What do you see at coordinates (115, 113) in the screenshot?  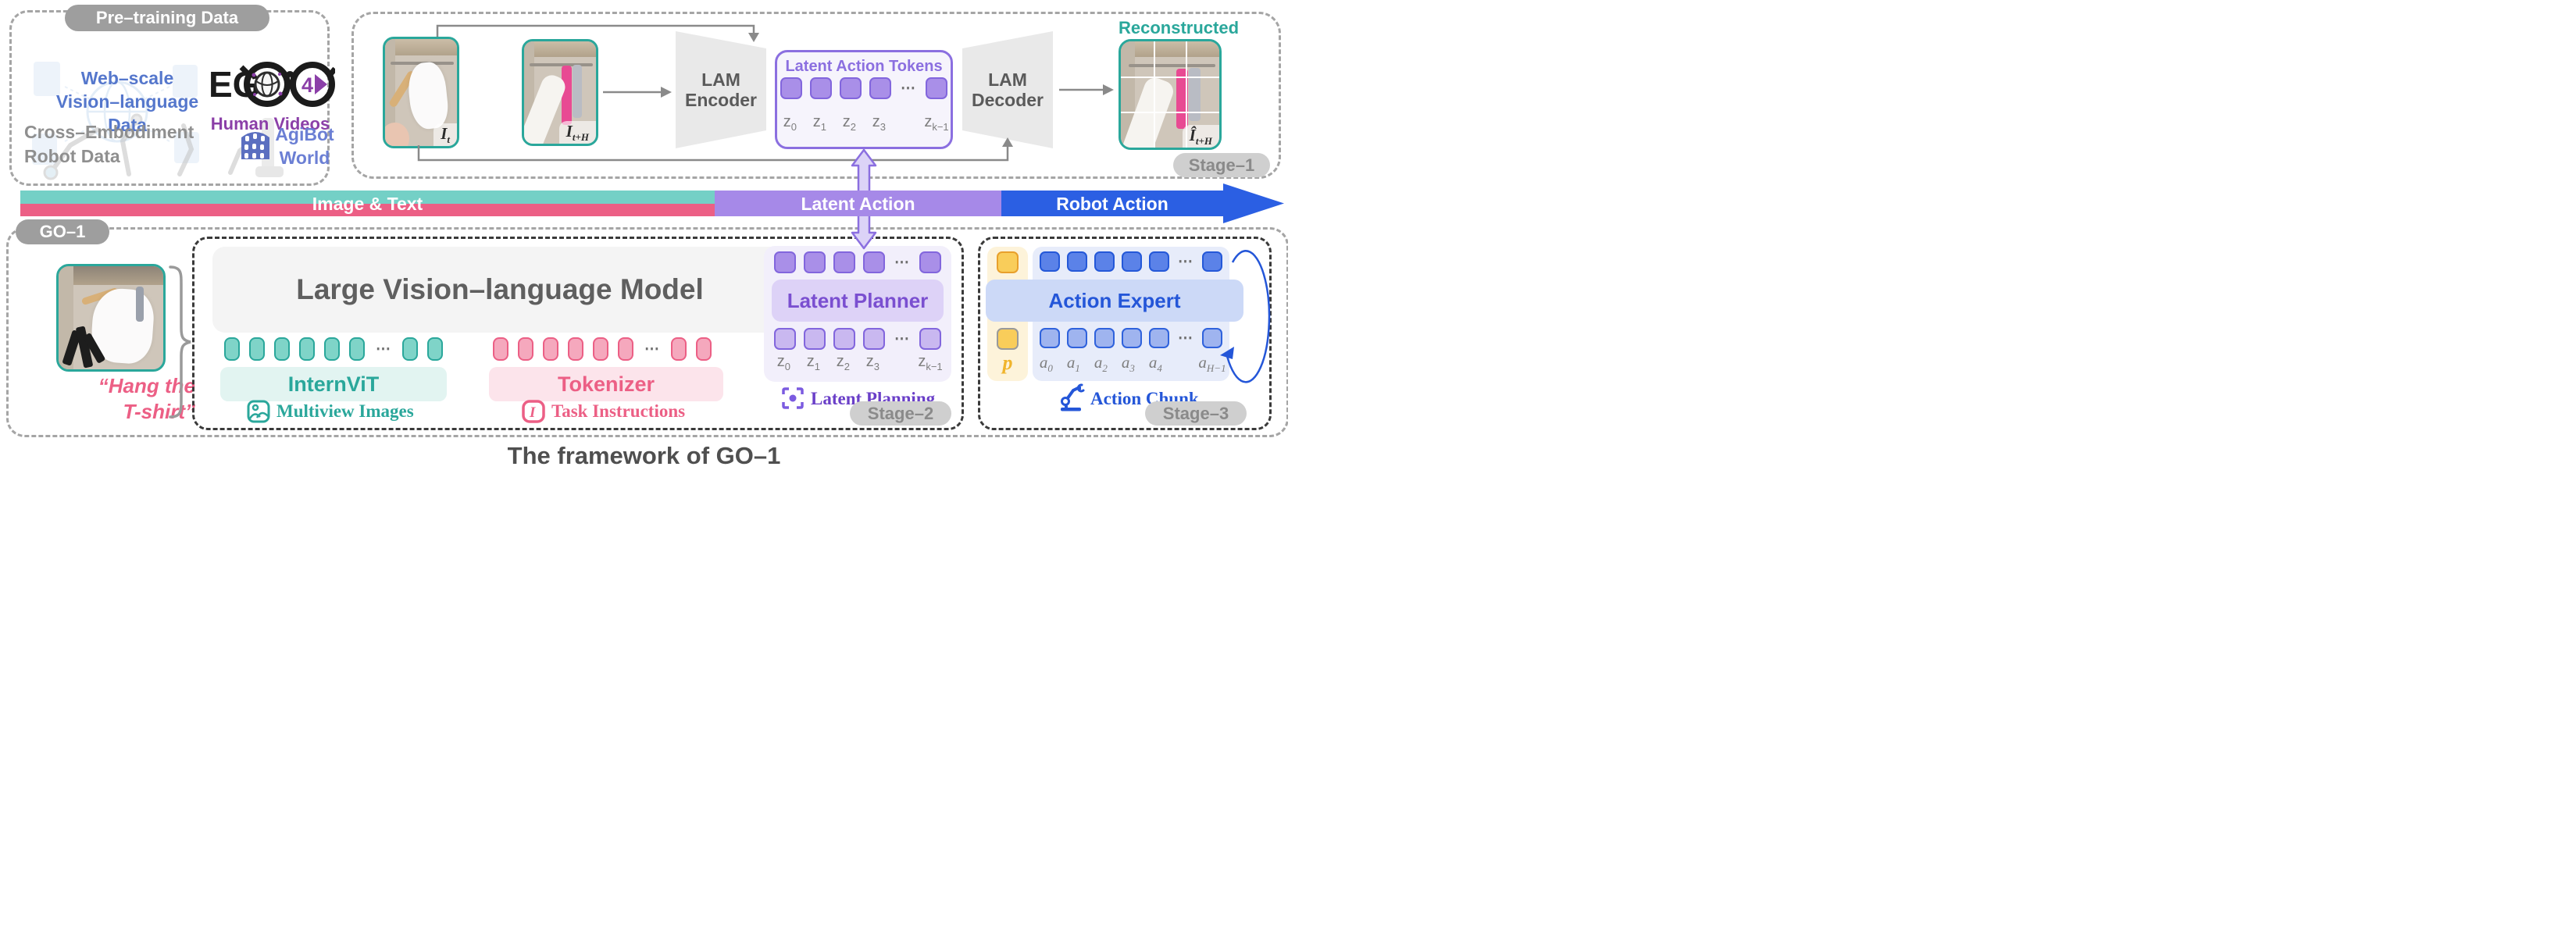 I see `web-data-background-art` at bounding box center [115, 113].